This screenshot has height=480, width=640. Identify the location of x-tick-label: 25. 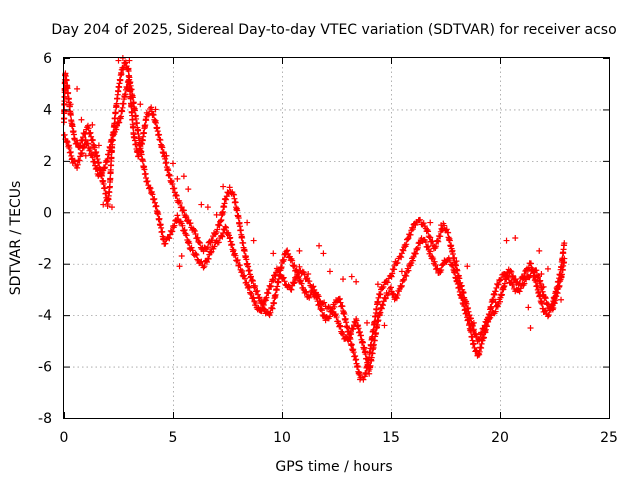
(609, 438).